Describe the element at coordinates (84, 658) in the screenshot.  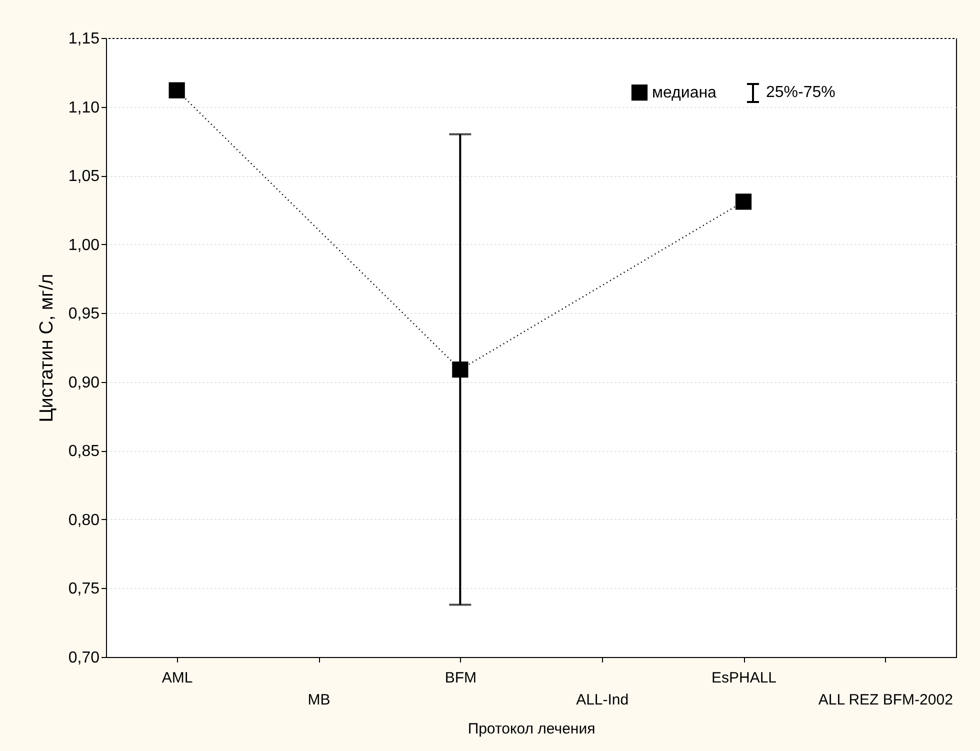
I see `y-tick-label: 0,70` at that location.